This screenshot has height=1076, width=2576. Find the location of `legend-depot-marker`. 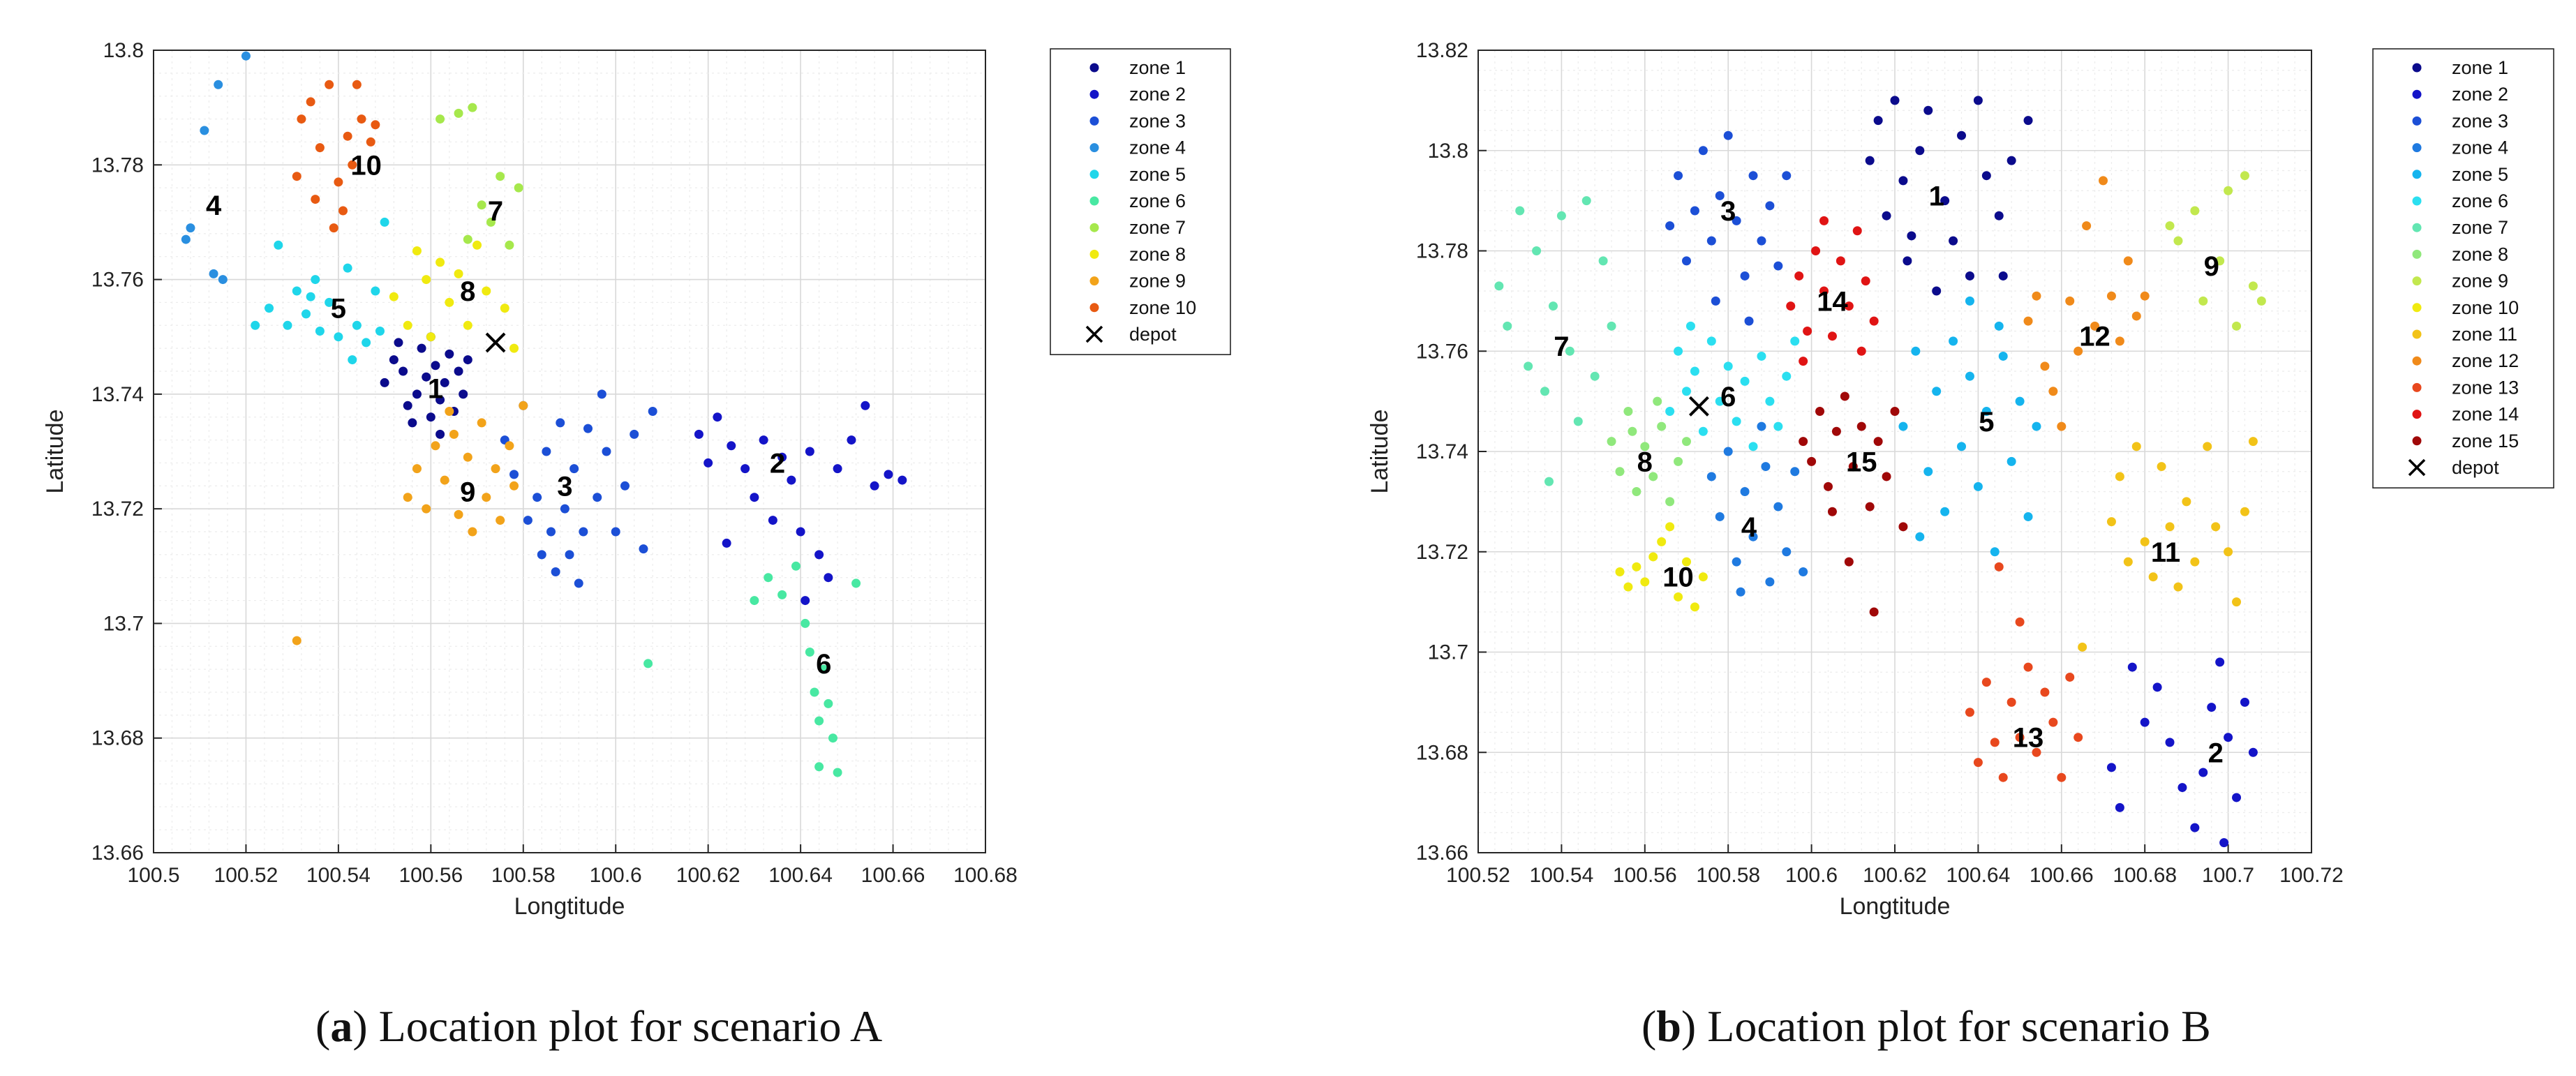

legend-depot-marker is located at coordinates (1094, 334).